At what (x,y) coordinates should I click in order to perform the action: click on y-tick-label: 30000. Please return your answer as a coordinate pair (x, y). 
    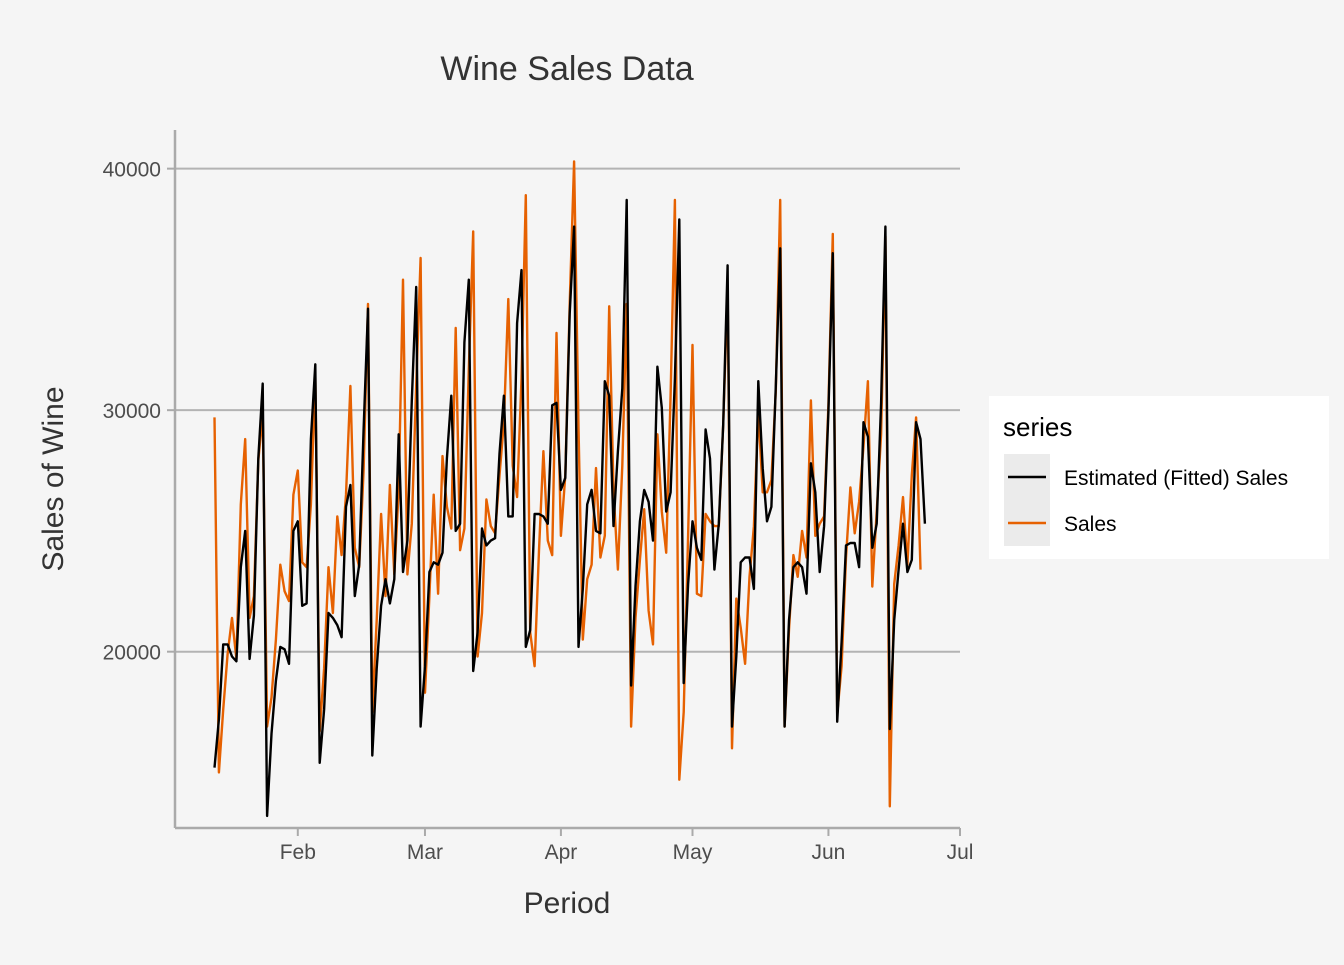
    Looking at the image, I should click on (132, 411).